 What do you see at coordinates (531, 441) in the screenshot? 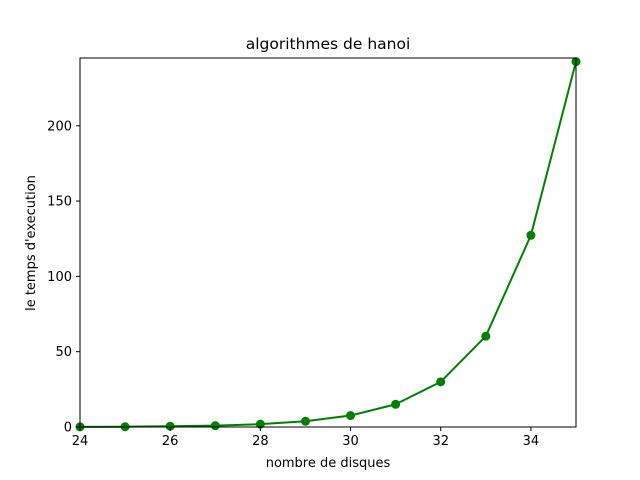
I see `x-tick-label: 34` at bounding box center [531, 441].